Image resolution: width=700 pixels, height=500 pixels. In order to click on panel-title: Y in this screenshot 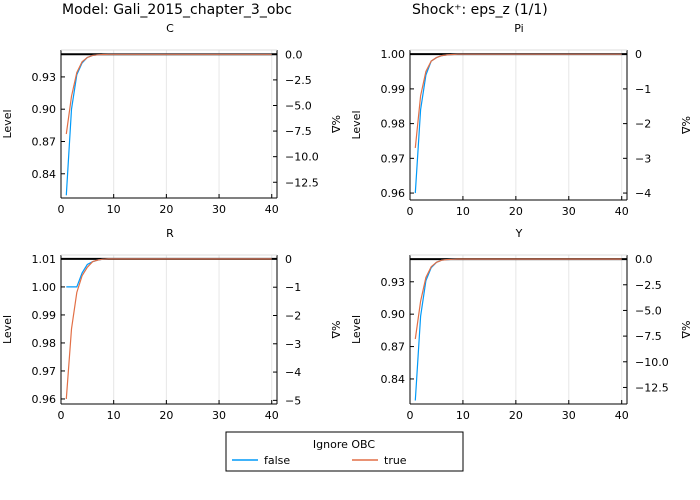, I will do `click(519, 233)`.